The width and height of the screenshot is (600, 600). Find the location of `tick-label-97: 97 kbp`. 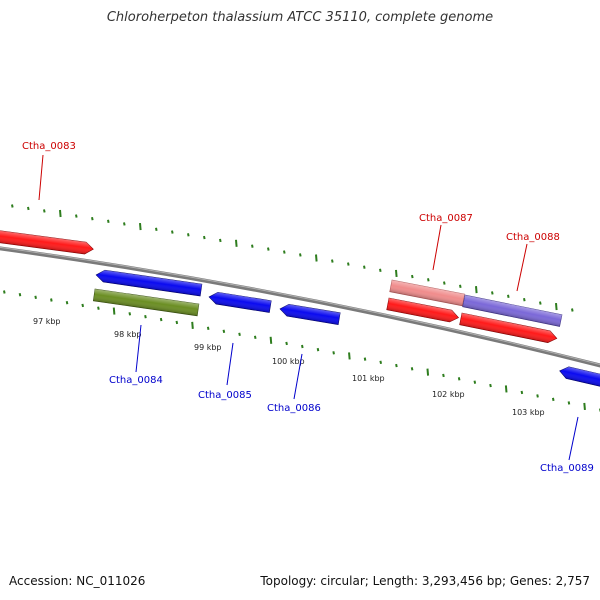

tick-label-97: 97 kbp is located at coordinates (47, 321).